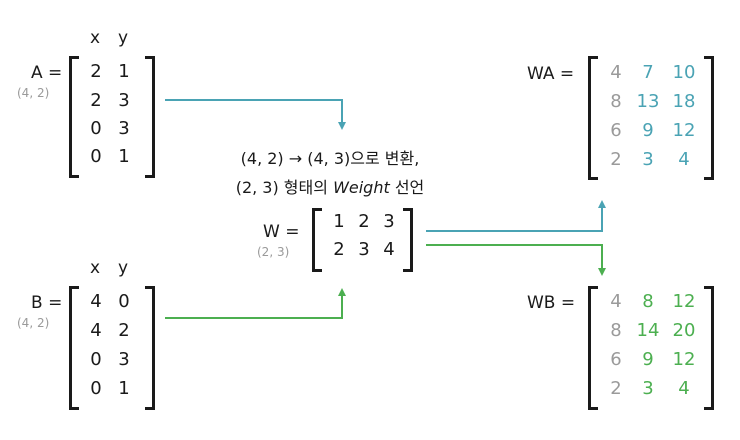 The width and height of the screenshot is (740, 440). Describe the element at coordinates (551, 303) in the screenshot. I see `matrix-wb-label: WB =` at that location.